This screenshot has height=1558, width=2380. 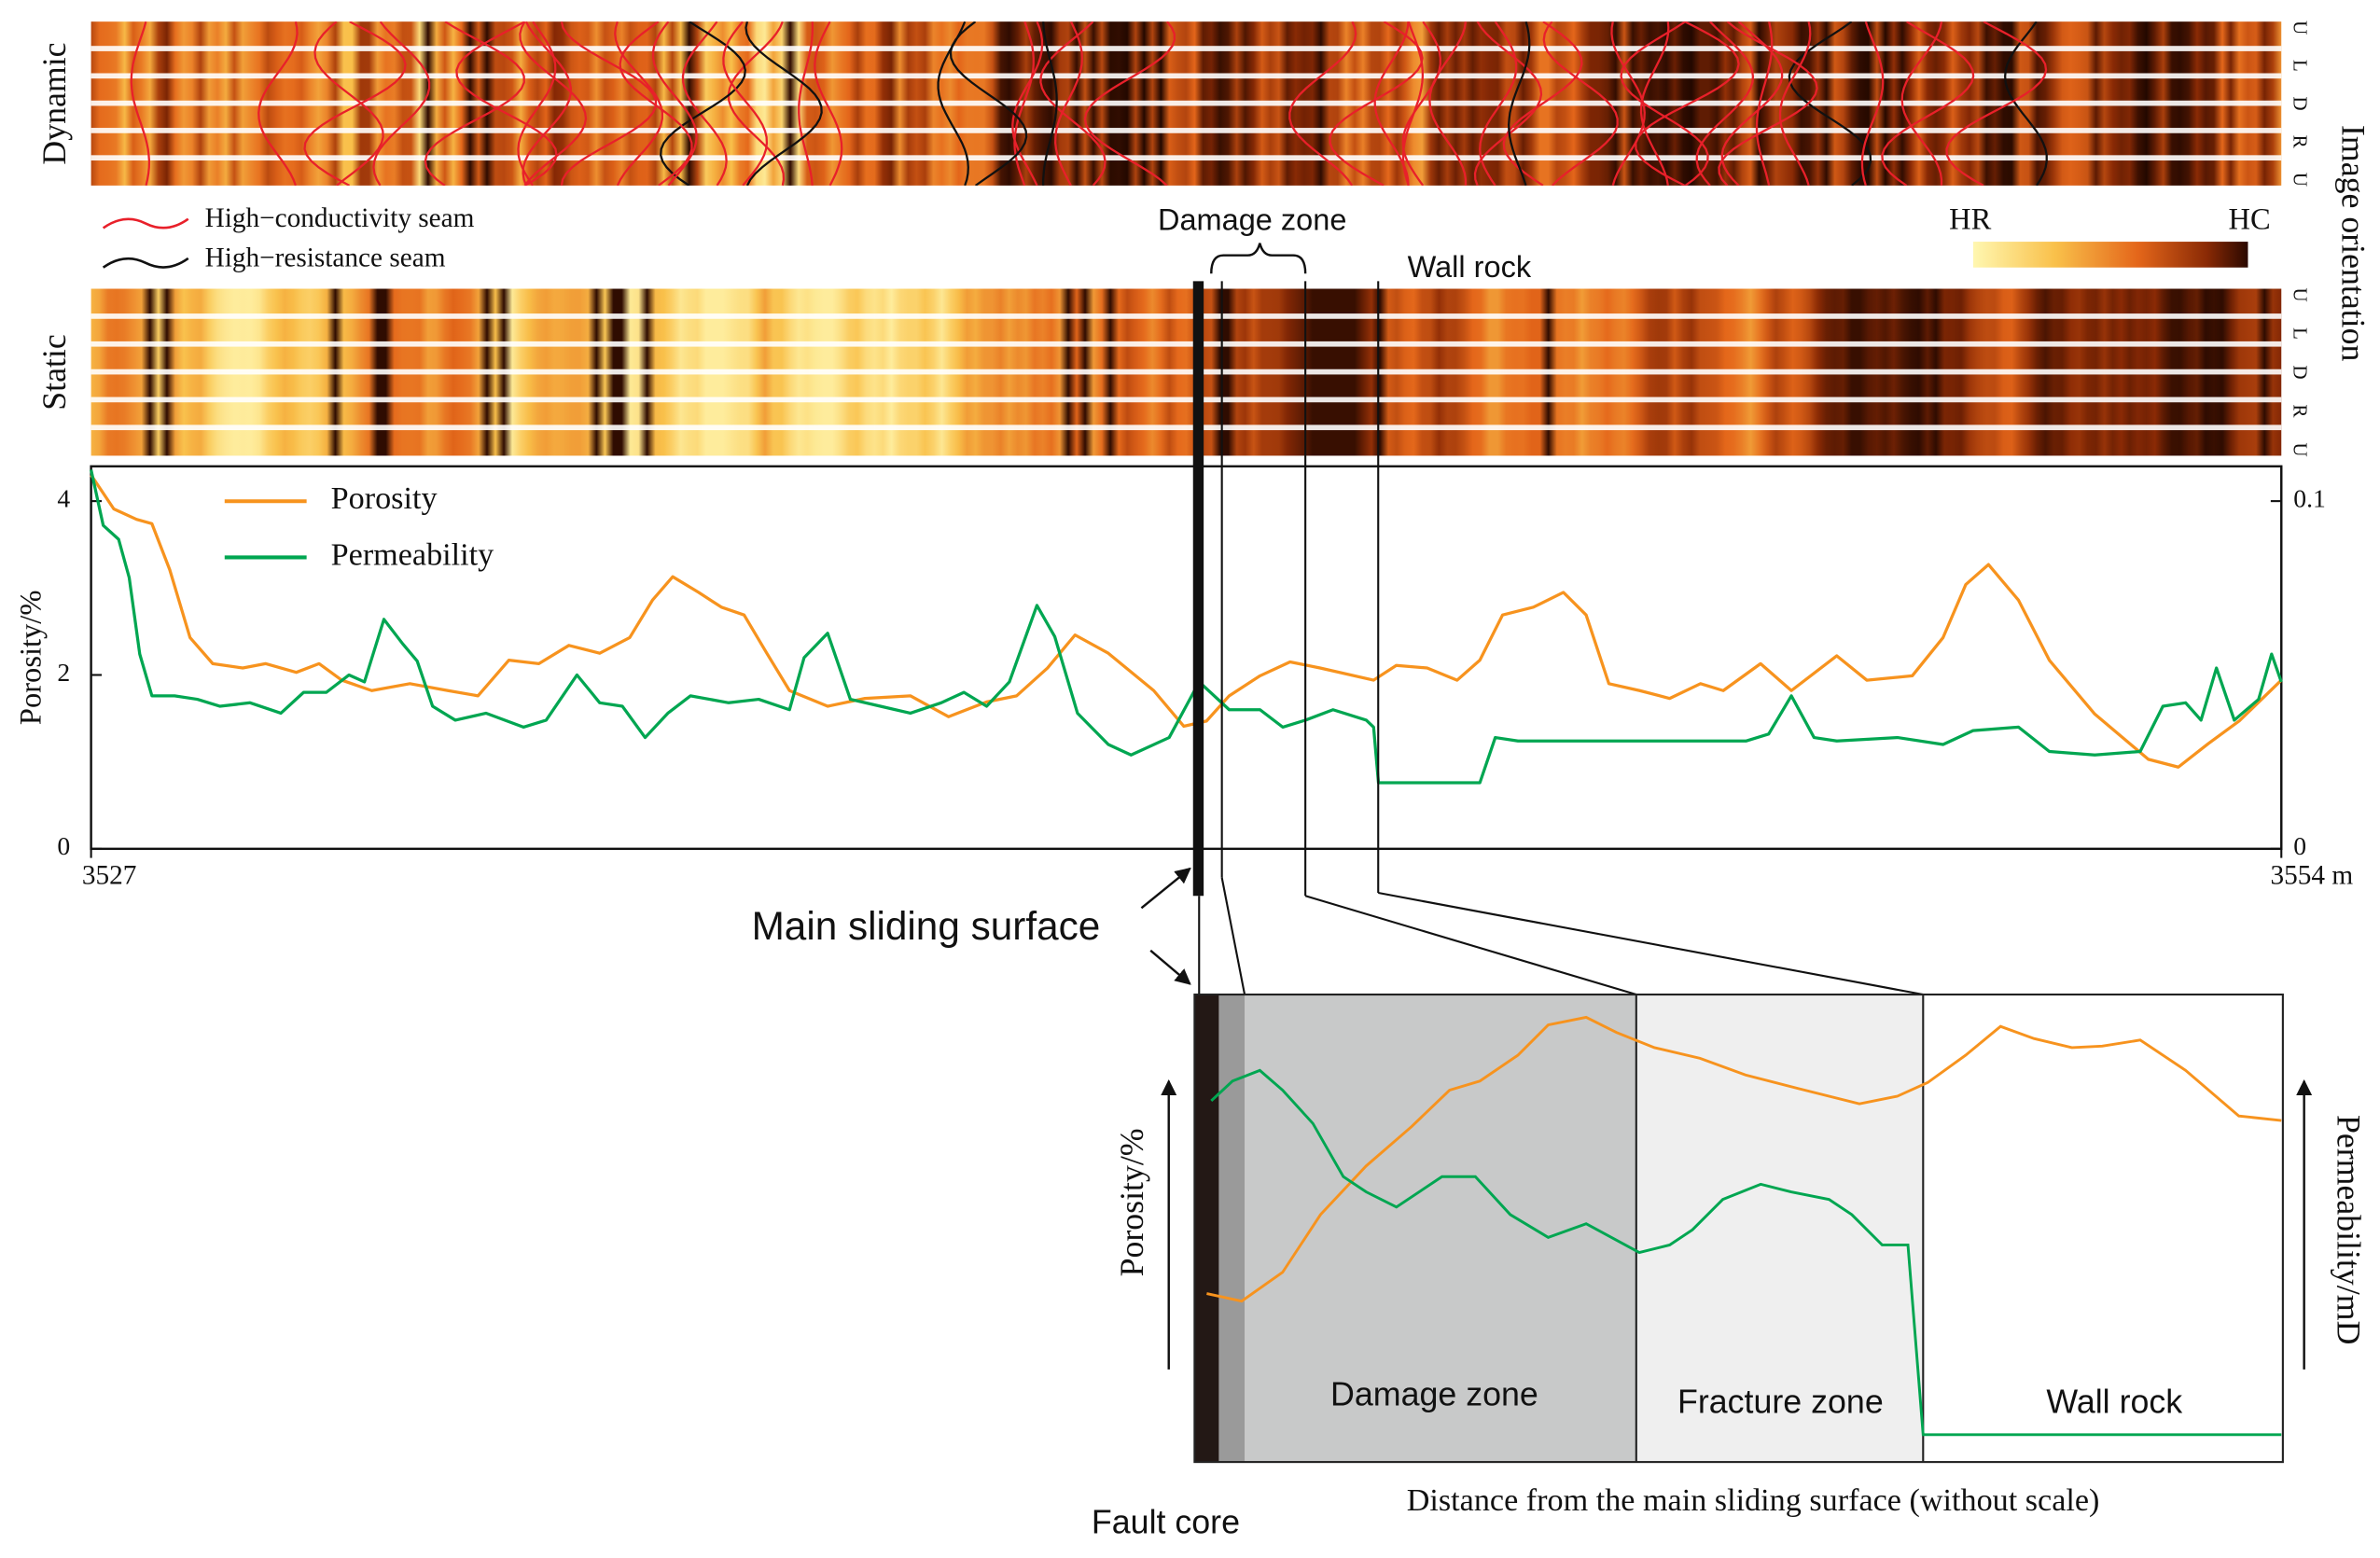 I want to click on legend-label: High−conductivity seam, so click(x=340, y=218).